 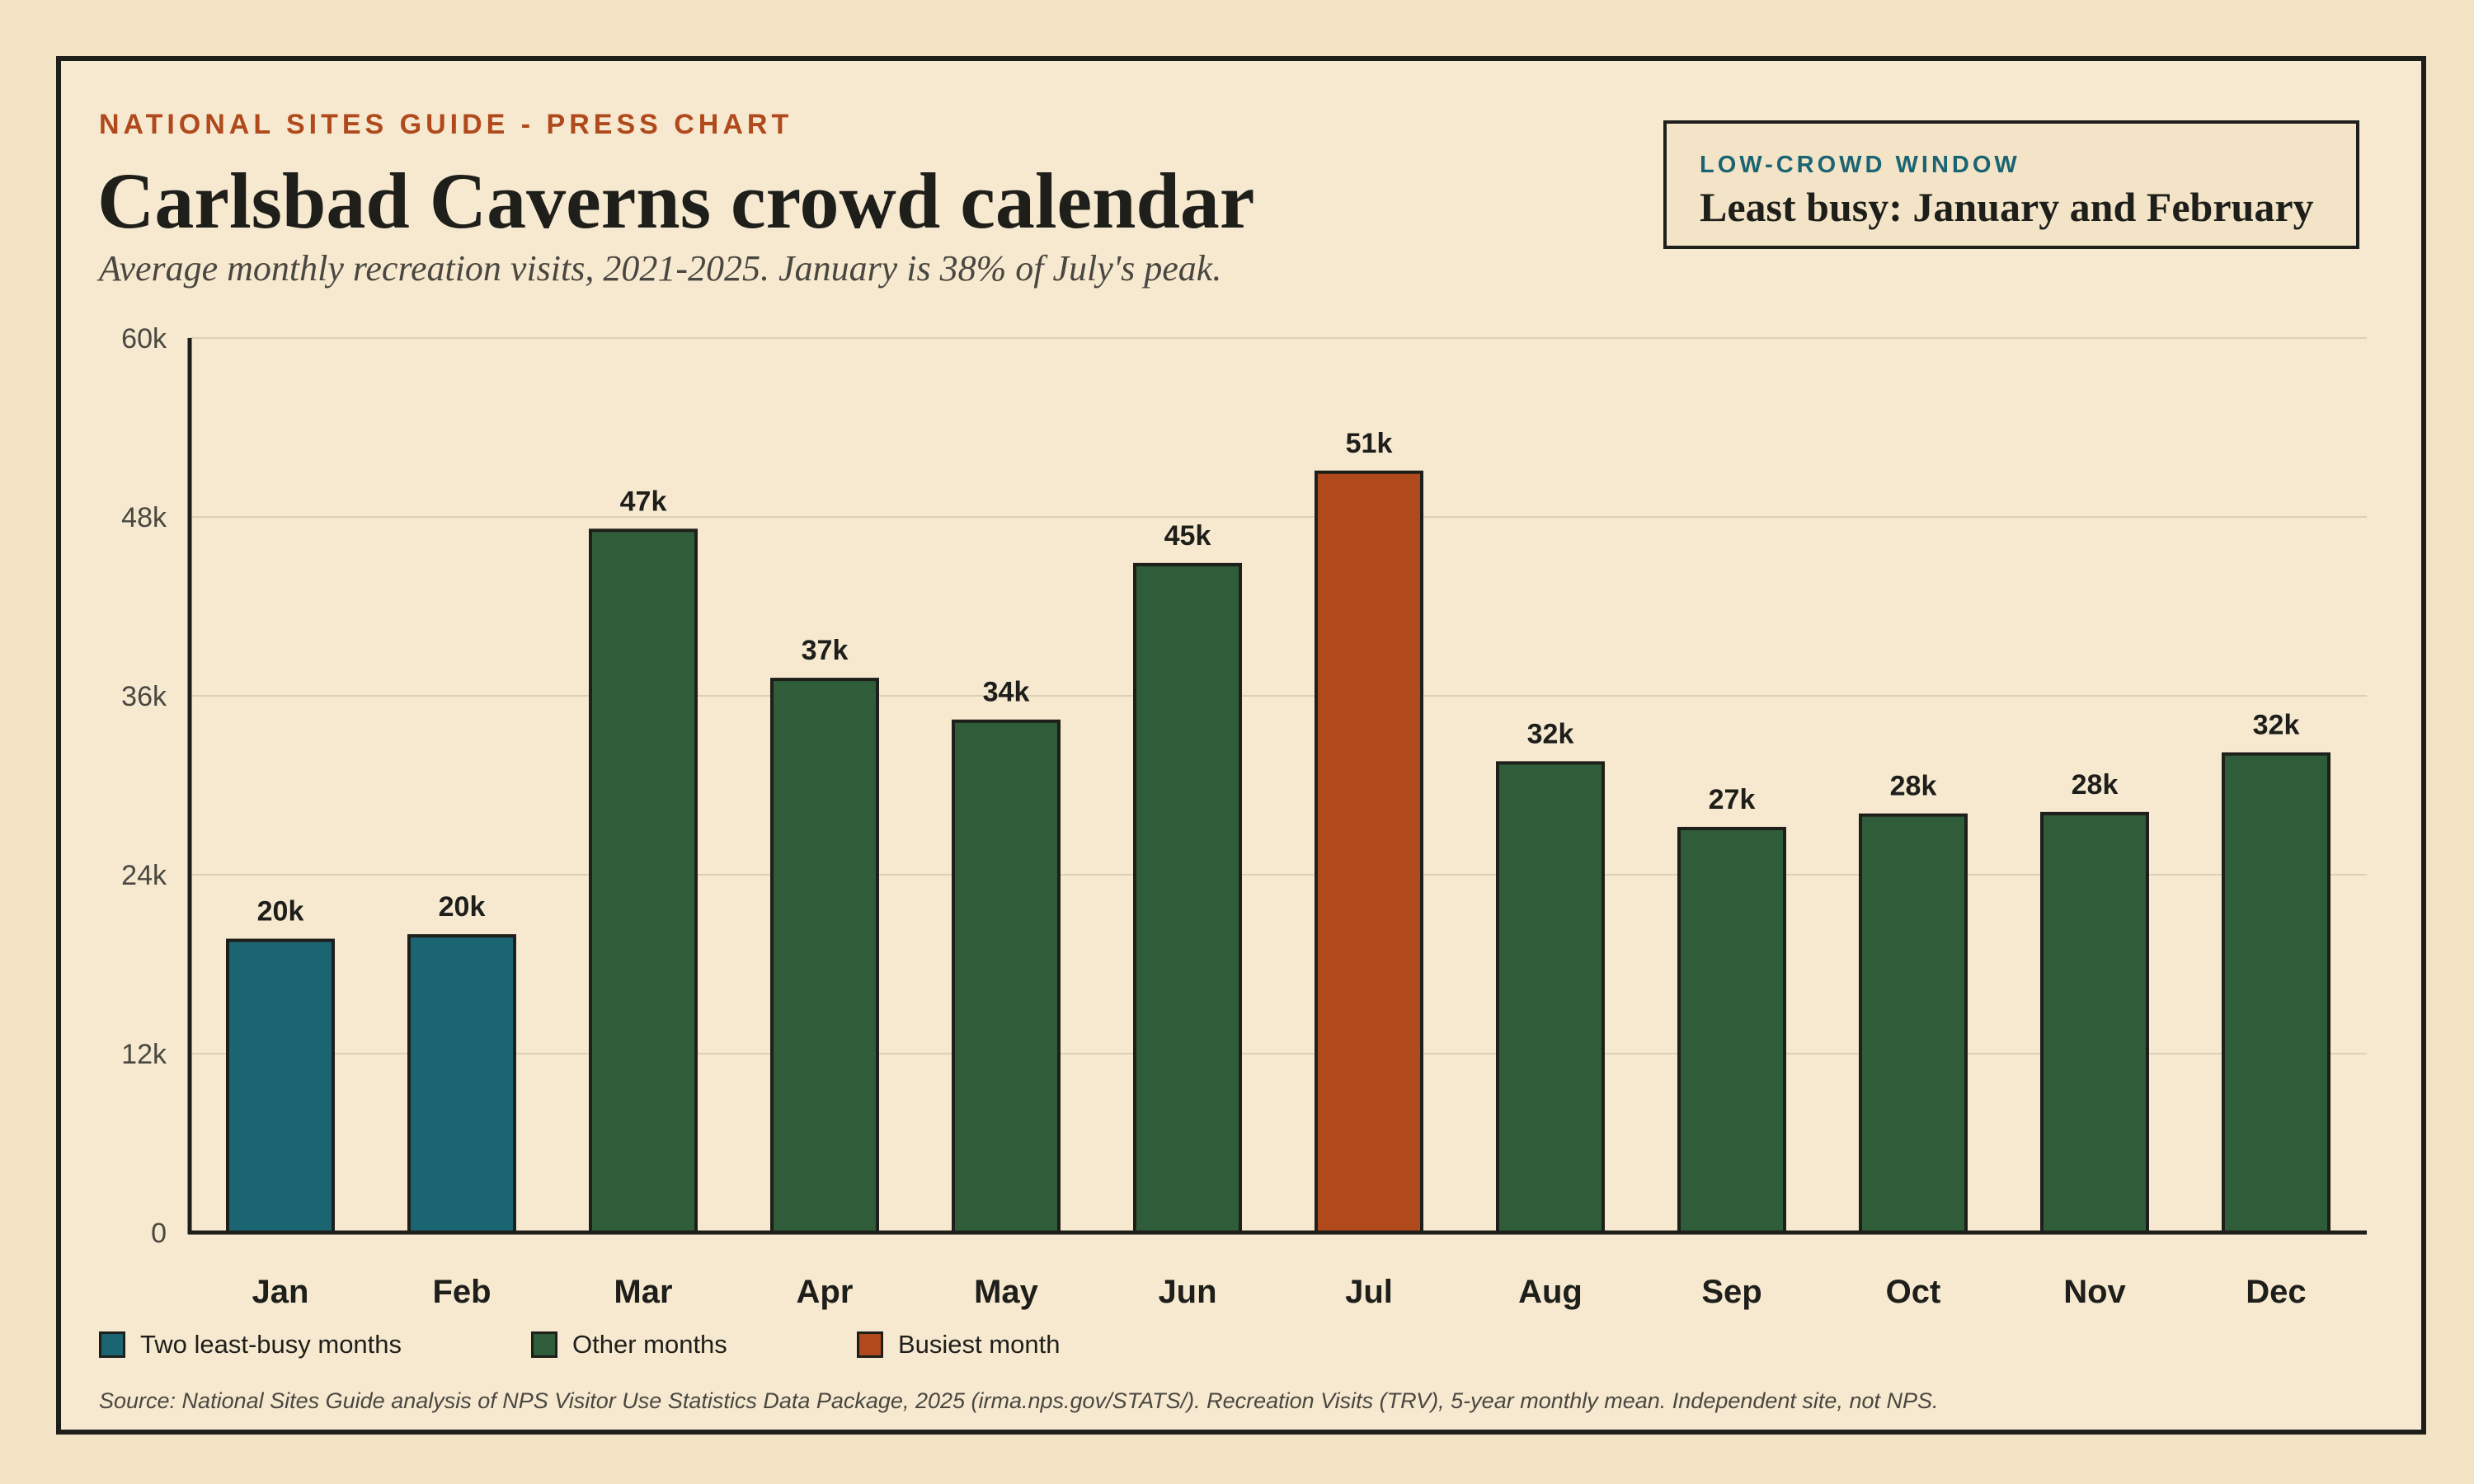 What do you see at coordinates (1006, 1292) in the screenshot?
I see `x-tick-label: May` at bounding box center [1006, 1292].